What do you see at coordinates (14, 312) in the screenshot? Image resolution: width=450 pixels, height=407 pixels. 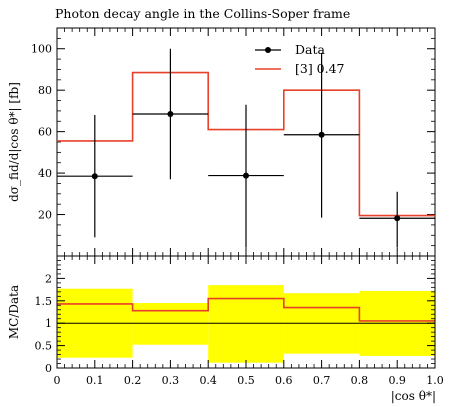 I see `ratio-y-axis-label: MC/Data` at bounding box center [14, 312].